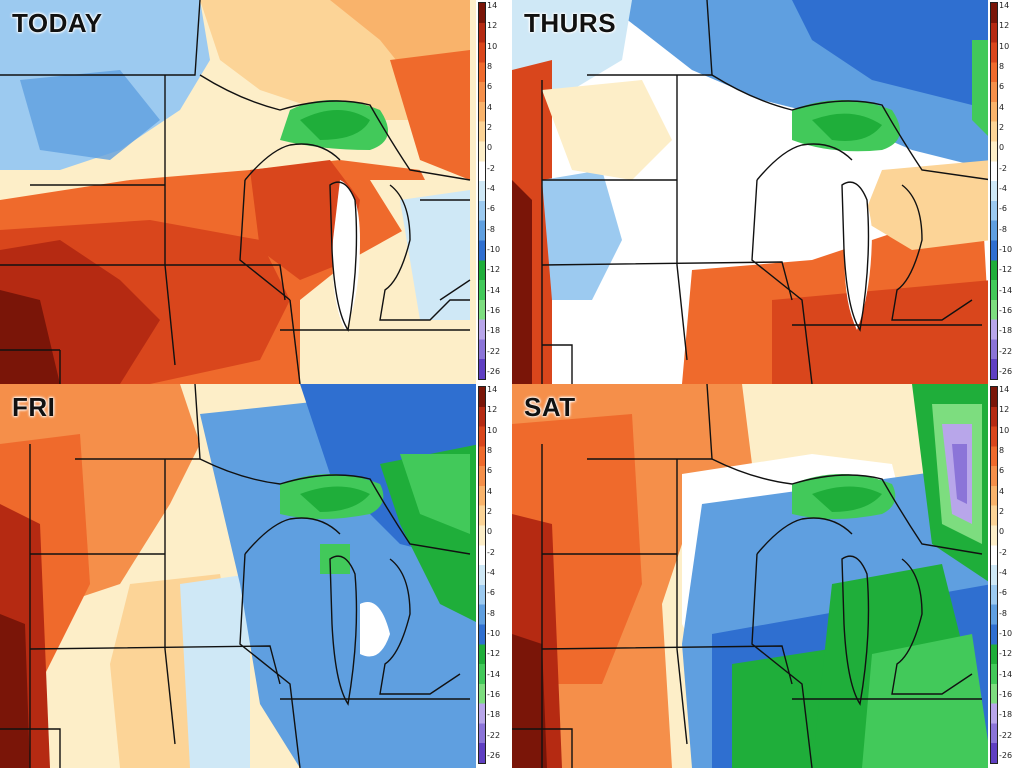  What do you see at coordinates (550, 407) in the screenshot?
I see `panel-label: SAT` at bounding box center [550, 407].